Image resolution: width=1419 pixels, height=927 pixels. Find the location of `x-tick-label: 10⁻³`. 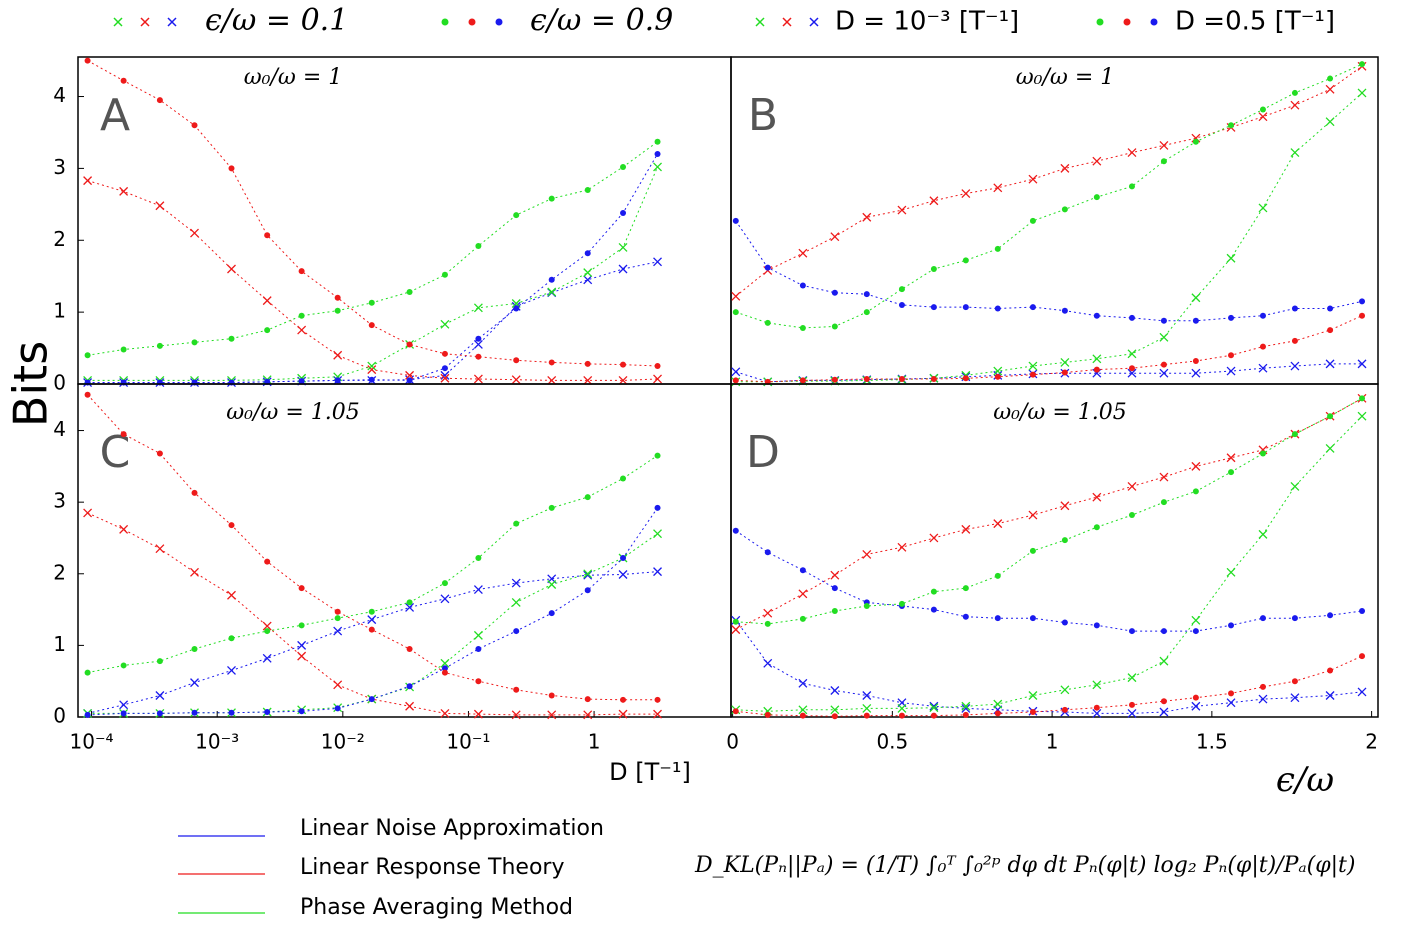

x-tick-label: 10⁻³ is located at coordinates (217, 742).